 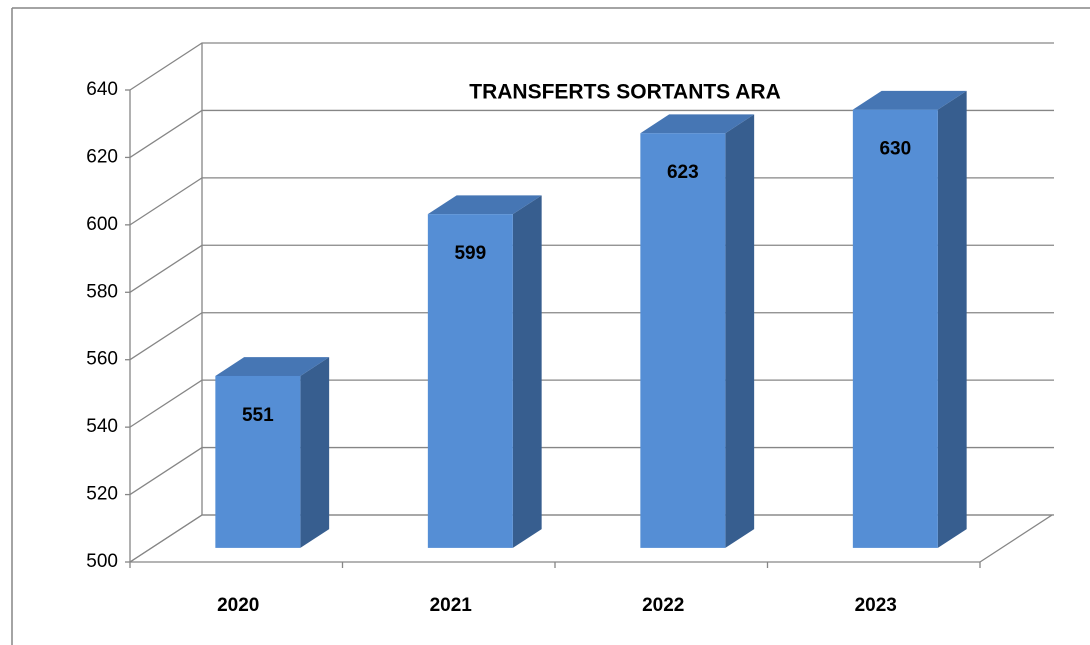 I want to click on x-tick-label: 2020, so click(x=238, y=605).